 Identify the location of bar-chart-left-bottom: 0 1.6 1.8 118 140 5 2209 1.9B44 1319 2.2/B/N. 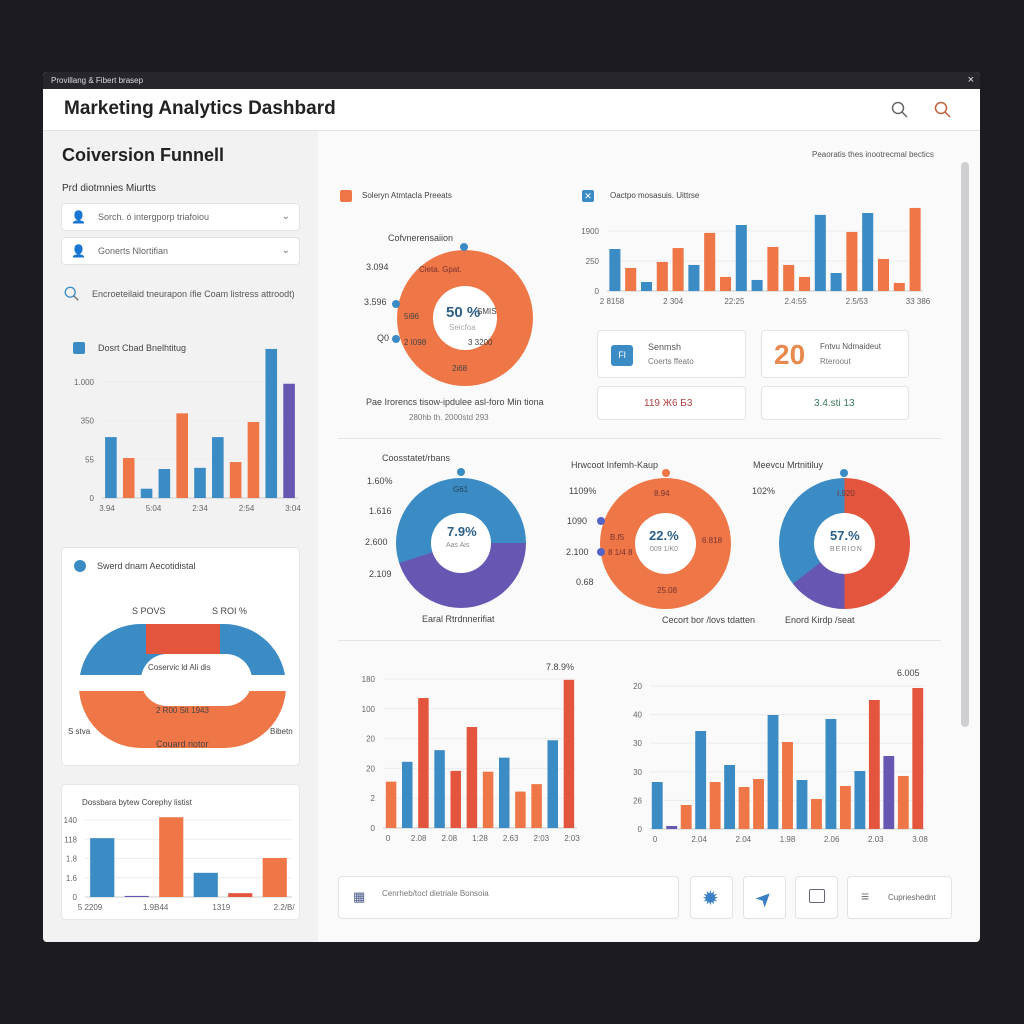
(179, 864).